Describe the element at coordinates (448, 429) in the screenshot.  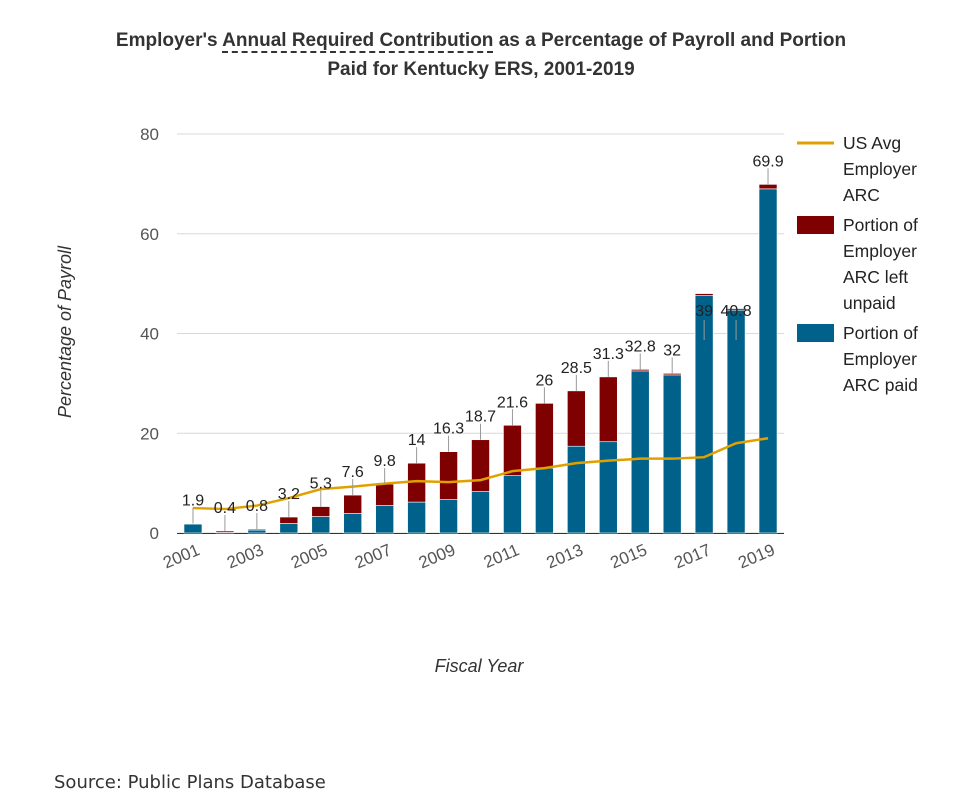
I see `data-label: 16.3` at that location.